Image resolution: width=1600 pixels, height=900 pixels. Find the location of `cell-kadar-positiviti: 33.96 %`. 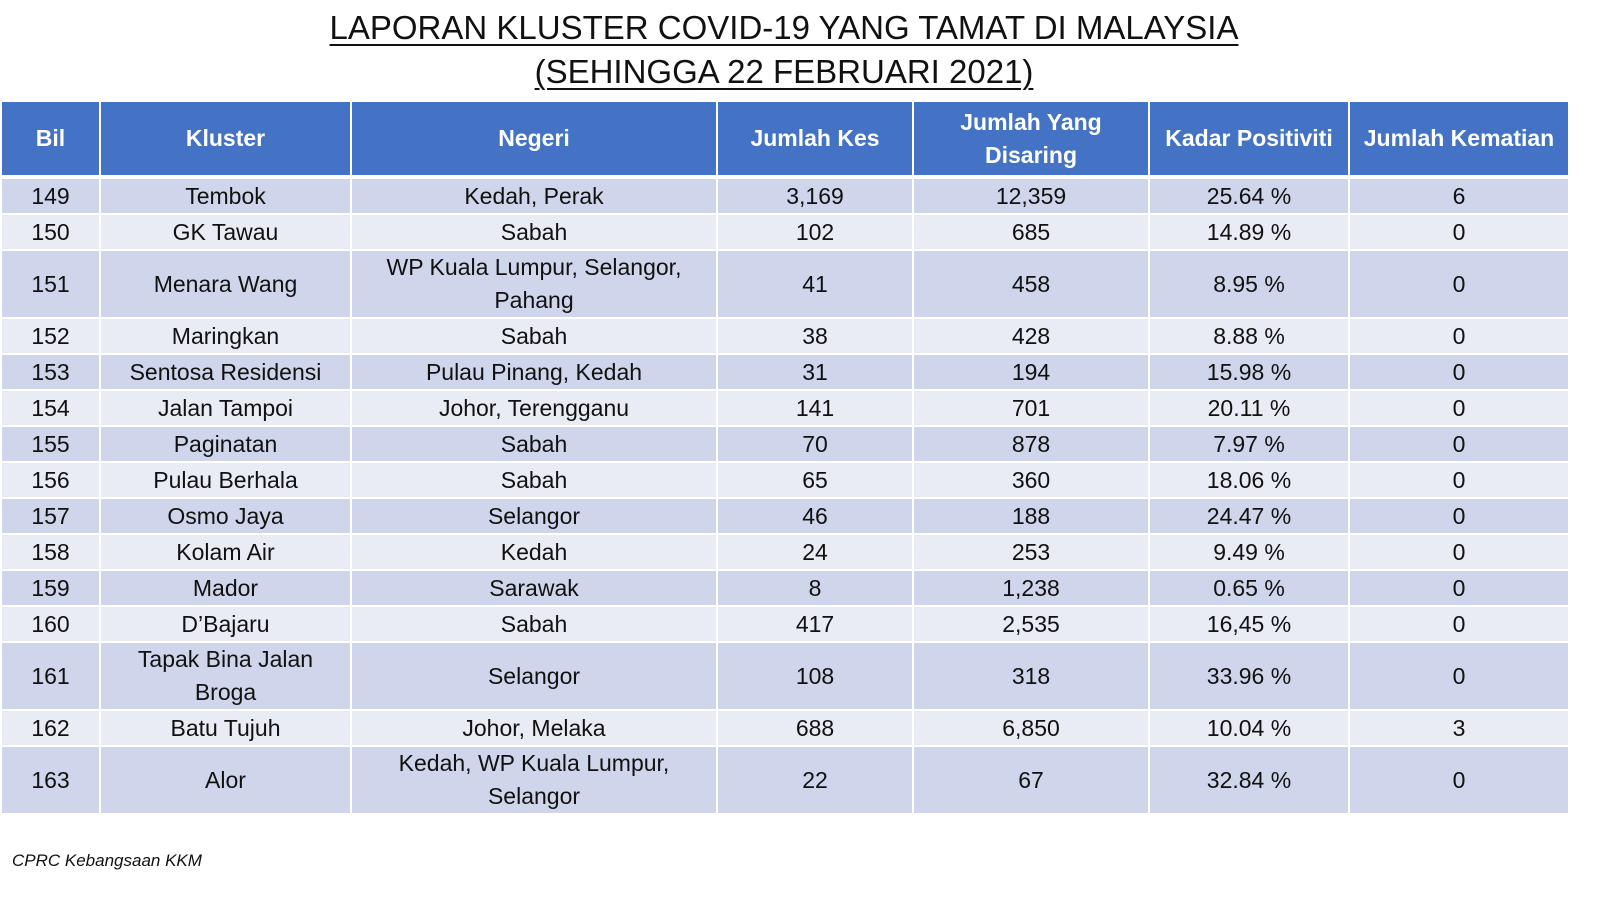

cell-kadar-positiviti: 33.96 % is located at coordinates (1249, 676).